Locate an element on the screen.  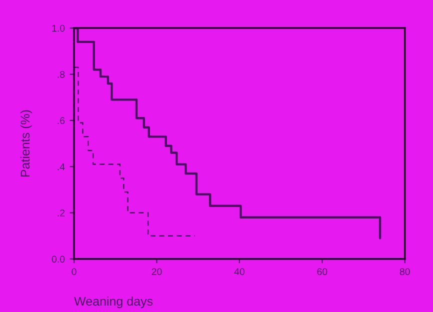
y-tick-label: .2 is located at coordinates (61, 213).